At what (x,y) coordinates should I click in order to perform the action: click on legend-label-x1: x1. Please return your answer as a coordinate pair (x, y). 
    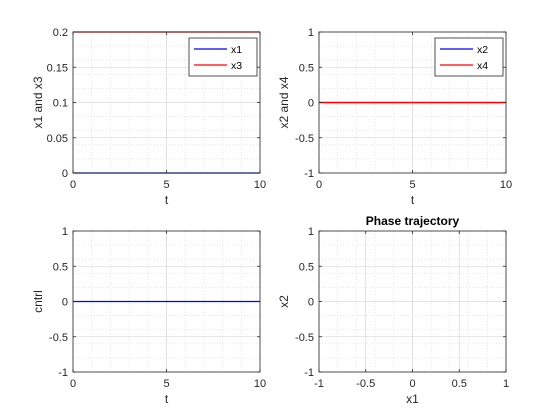
    Looking at the image, I should click on (236, 50).